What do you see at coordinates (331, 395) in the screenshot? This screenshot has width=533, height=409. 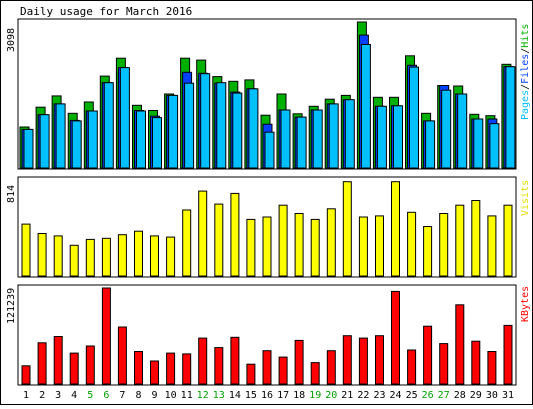 I see `day-label: 20` at bounding box center [331, 395].